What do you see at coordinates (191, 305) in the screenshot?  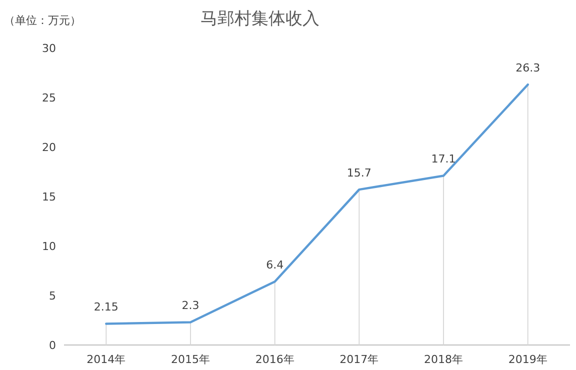 I see `data-label: 2.3` at bounding box center [191, 305].